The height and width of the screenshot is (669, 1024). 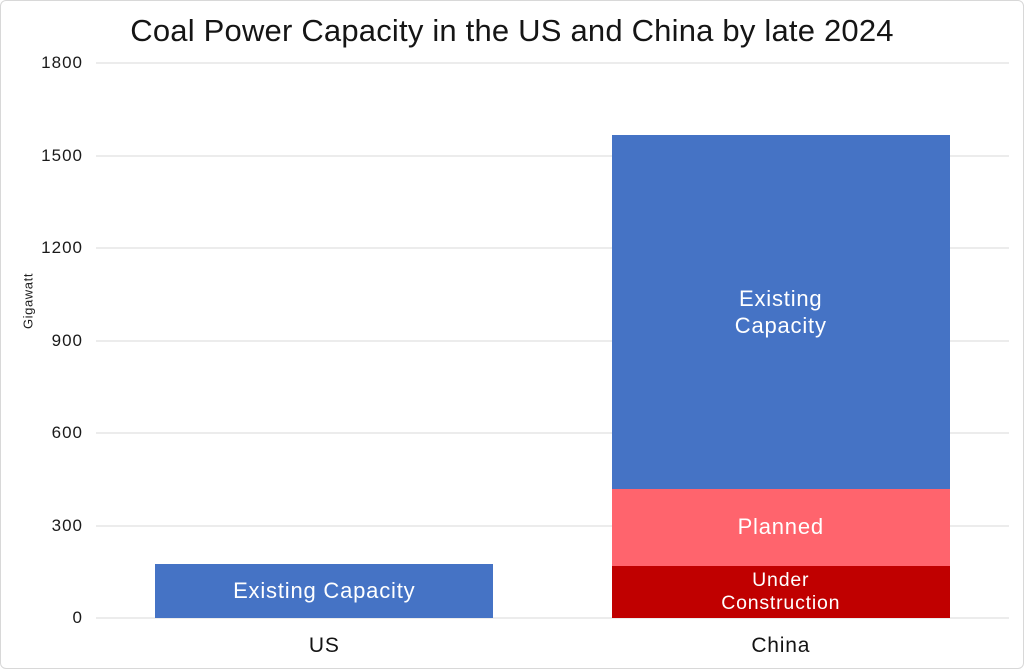 What do you see at coordinates (781, 645) in the screenshot?
I see `x-tick-label-china: China` at bounding box center [781, 645].